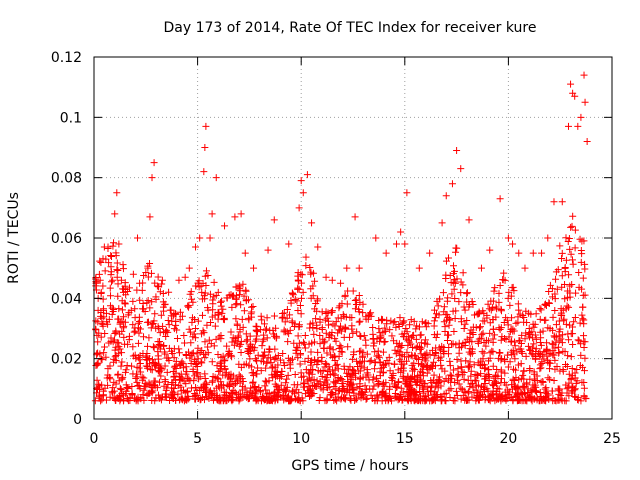  I want to click on x-axis-label: GPS time / hours, so click(349, 466).